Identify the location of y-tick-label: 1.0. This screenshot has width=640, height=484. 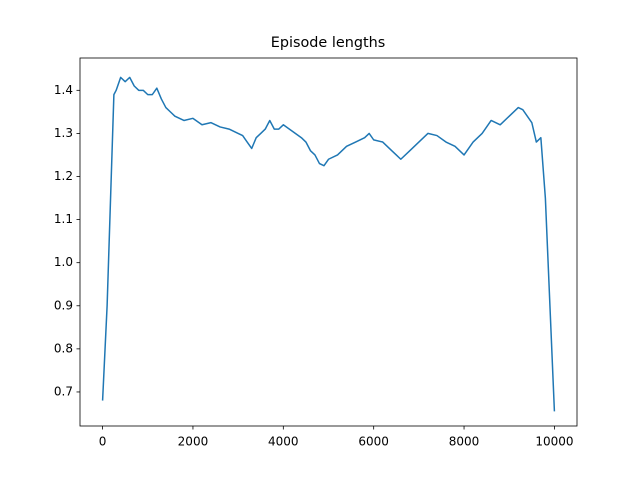
(63, 262).